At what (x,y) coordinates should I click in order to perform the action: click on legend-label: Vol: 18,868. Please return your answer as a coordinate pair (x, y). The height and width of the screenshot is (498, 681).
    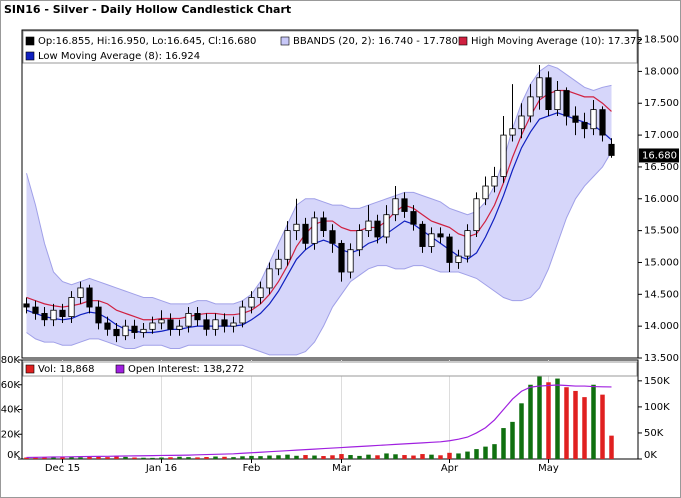
    Looking at the image, I should click on (66, 369).